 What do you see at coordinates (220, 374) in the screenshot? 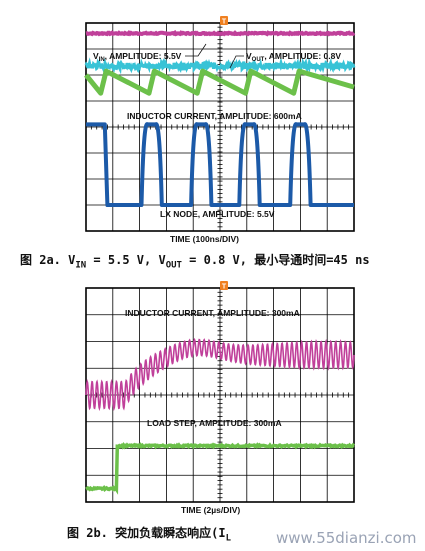
I see `inductor-current-trace-2b` at bounding box center [220, 374].